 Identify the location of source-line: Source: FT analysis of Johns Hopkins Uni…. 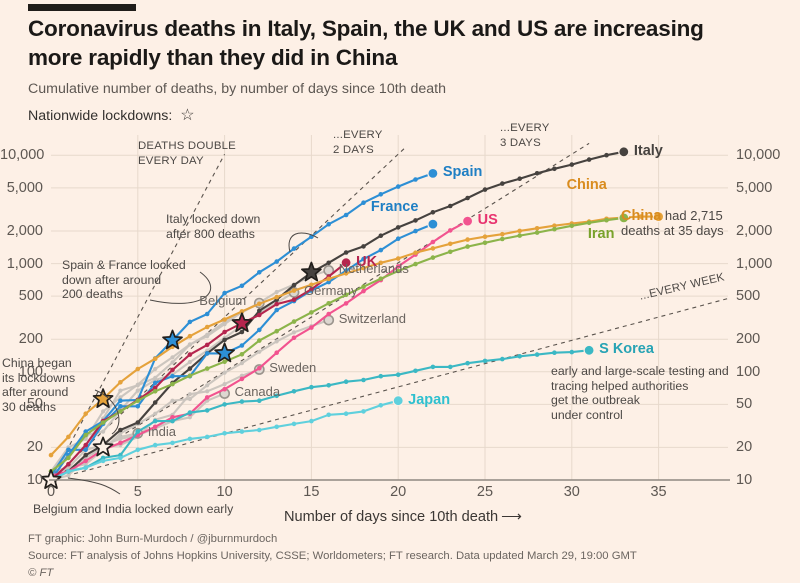
(332, 556).